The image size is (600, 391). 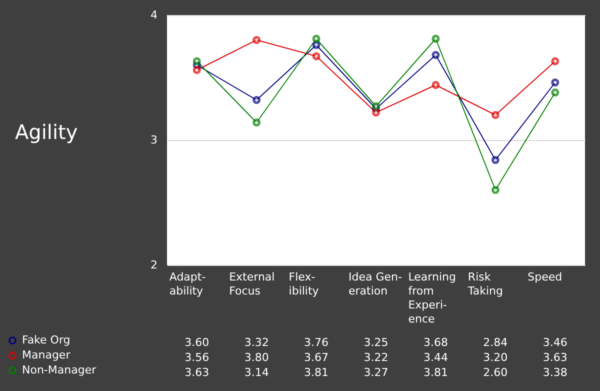 What do you see at coordinates (376, 372) in the screenshot?
I see `data-label: 3.27` at bounding box center [376, 372].